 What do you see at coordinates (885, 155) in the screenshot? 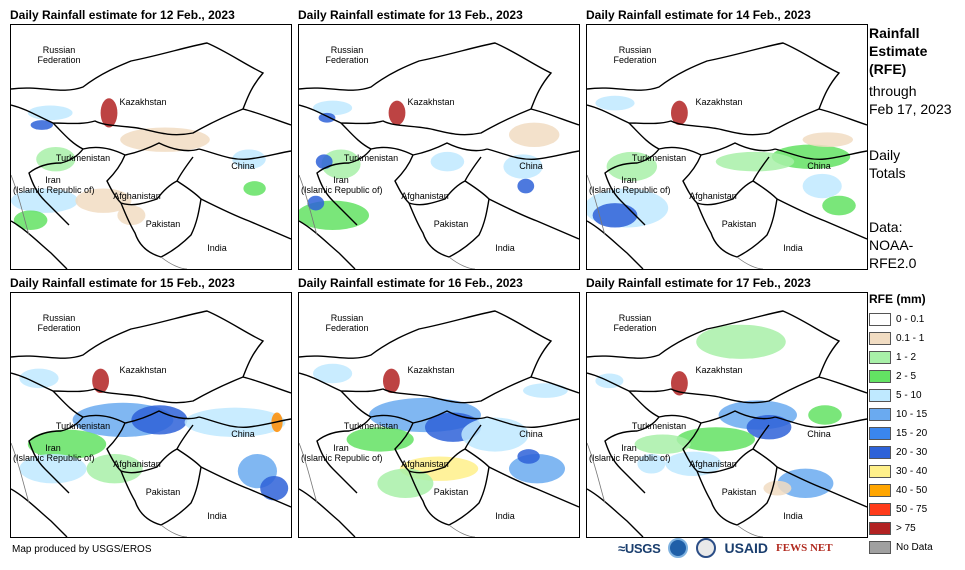
I see `sidebar-daily: Daily` at bounding box center [885, 155].